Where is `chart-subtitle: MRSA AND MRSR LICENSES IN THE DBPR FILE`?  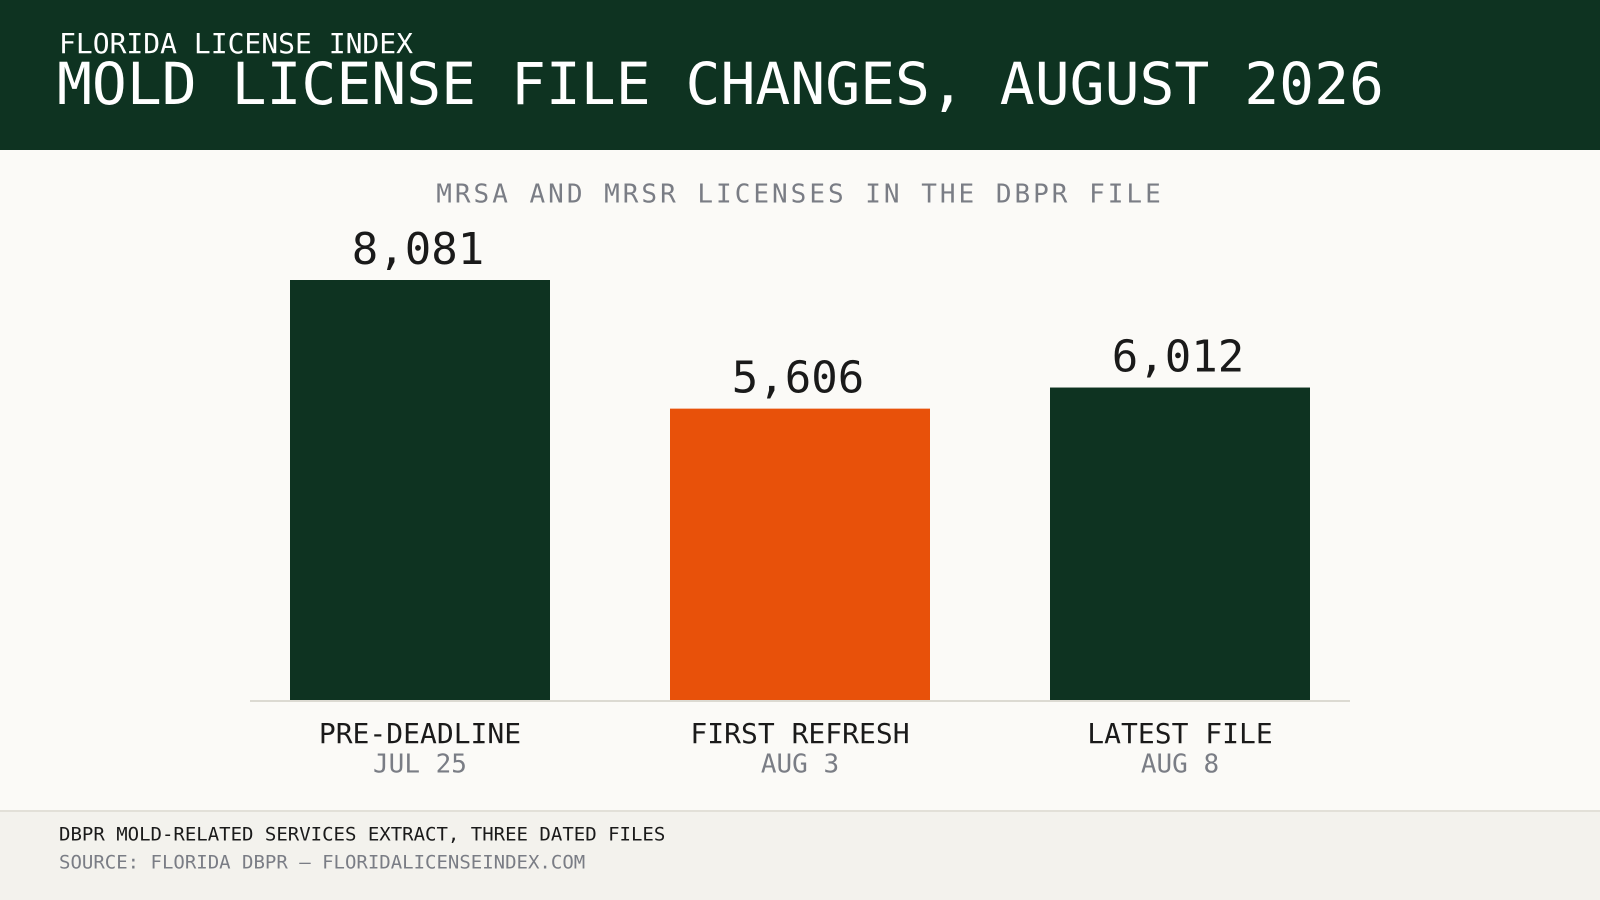 chart-subtitle: MRSA AND MRSR LICENSES IN THE DBPR FILE is located at coordinates (799, 195).